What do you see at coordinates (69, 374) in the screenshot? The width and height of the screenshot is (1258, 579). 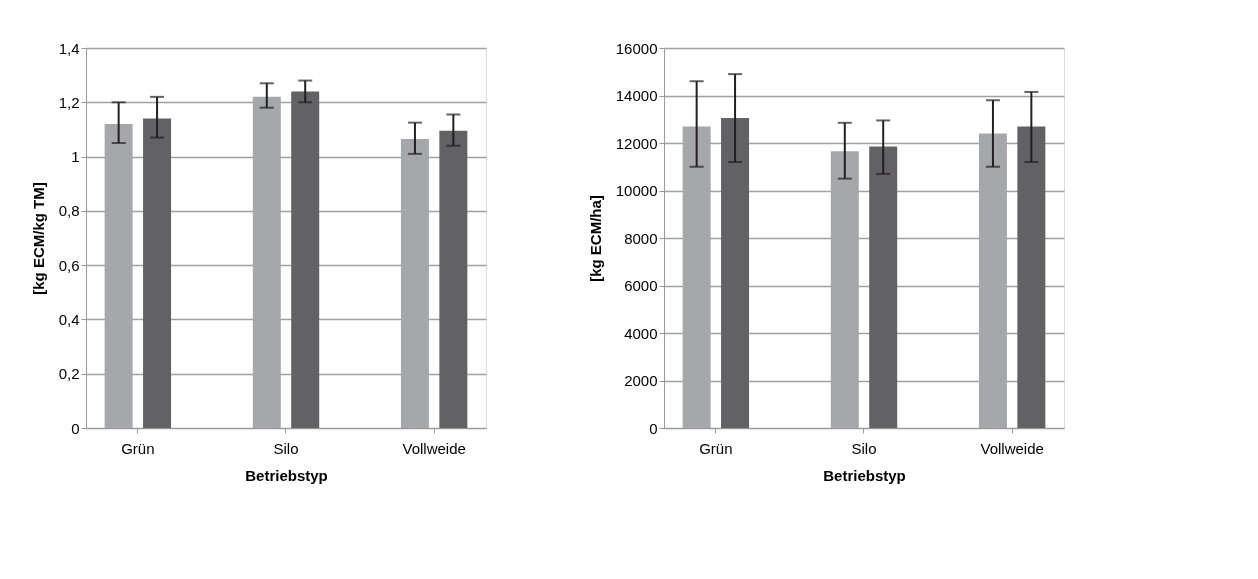 I see `y-tick-label: 0,2` at bounding box center [69, 374].